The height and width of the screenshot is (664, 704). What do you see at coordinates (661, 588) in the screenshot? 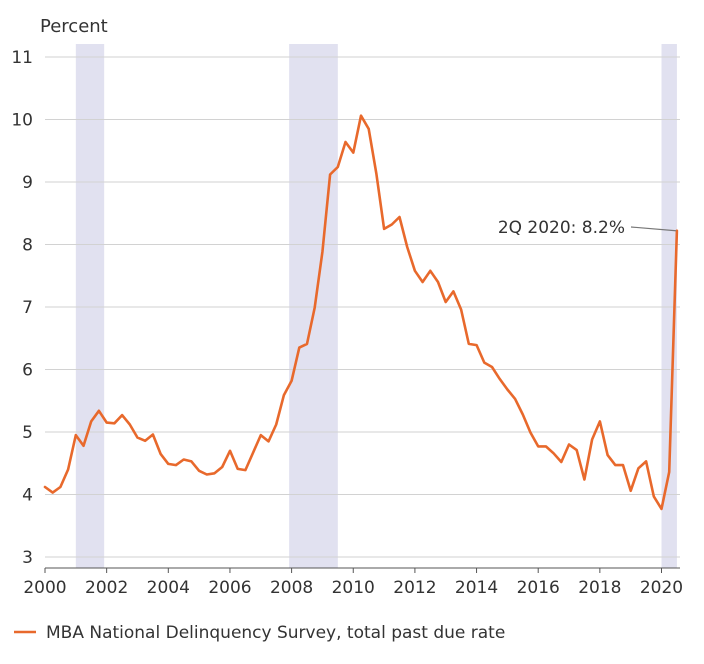
I see `x-tick-label: 2020` at bounding box center [661, 588].